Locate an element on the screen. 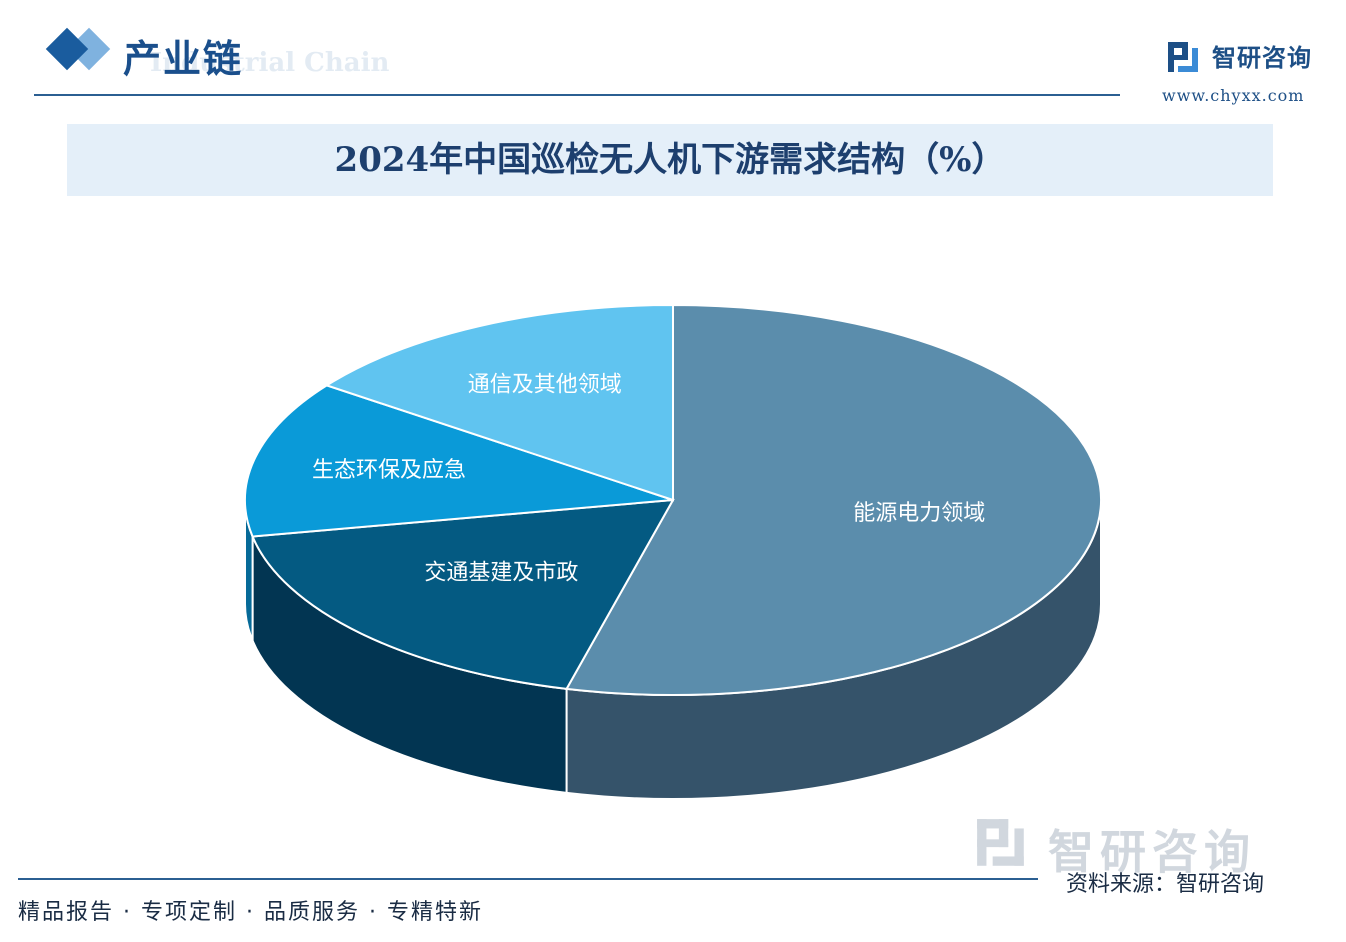 This screenshot has height=942, width=1346. slice-label-0: 能源电力领域 is located at coordinates (919, 513).